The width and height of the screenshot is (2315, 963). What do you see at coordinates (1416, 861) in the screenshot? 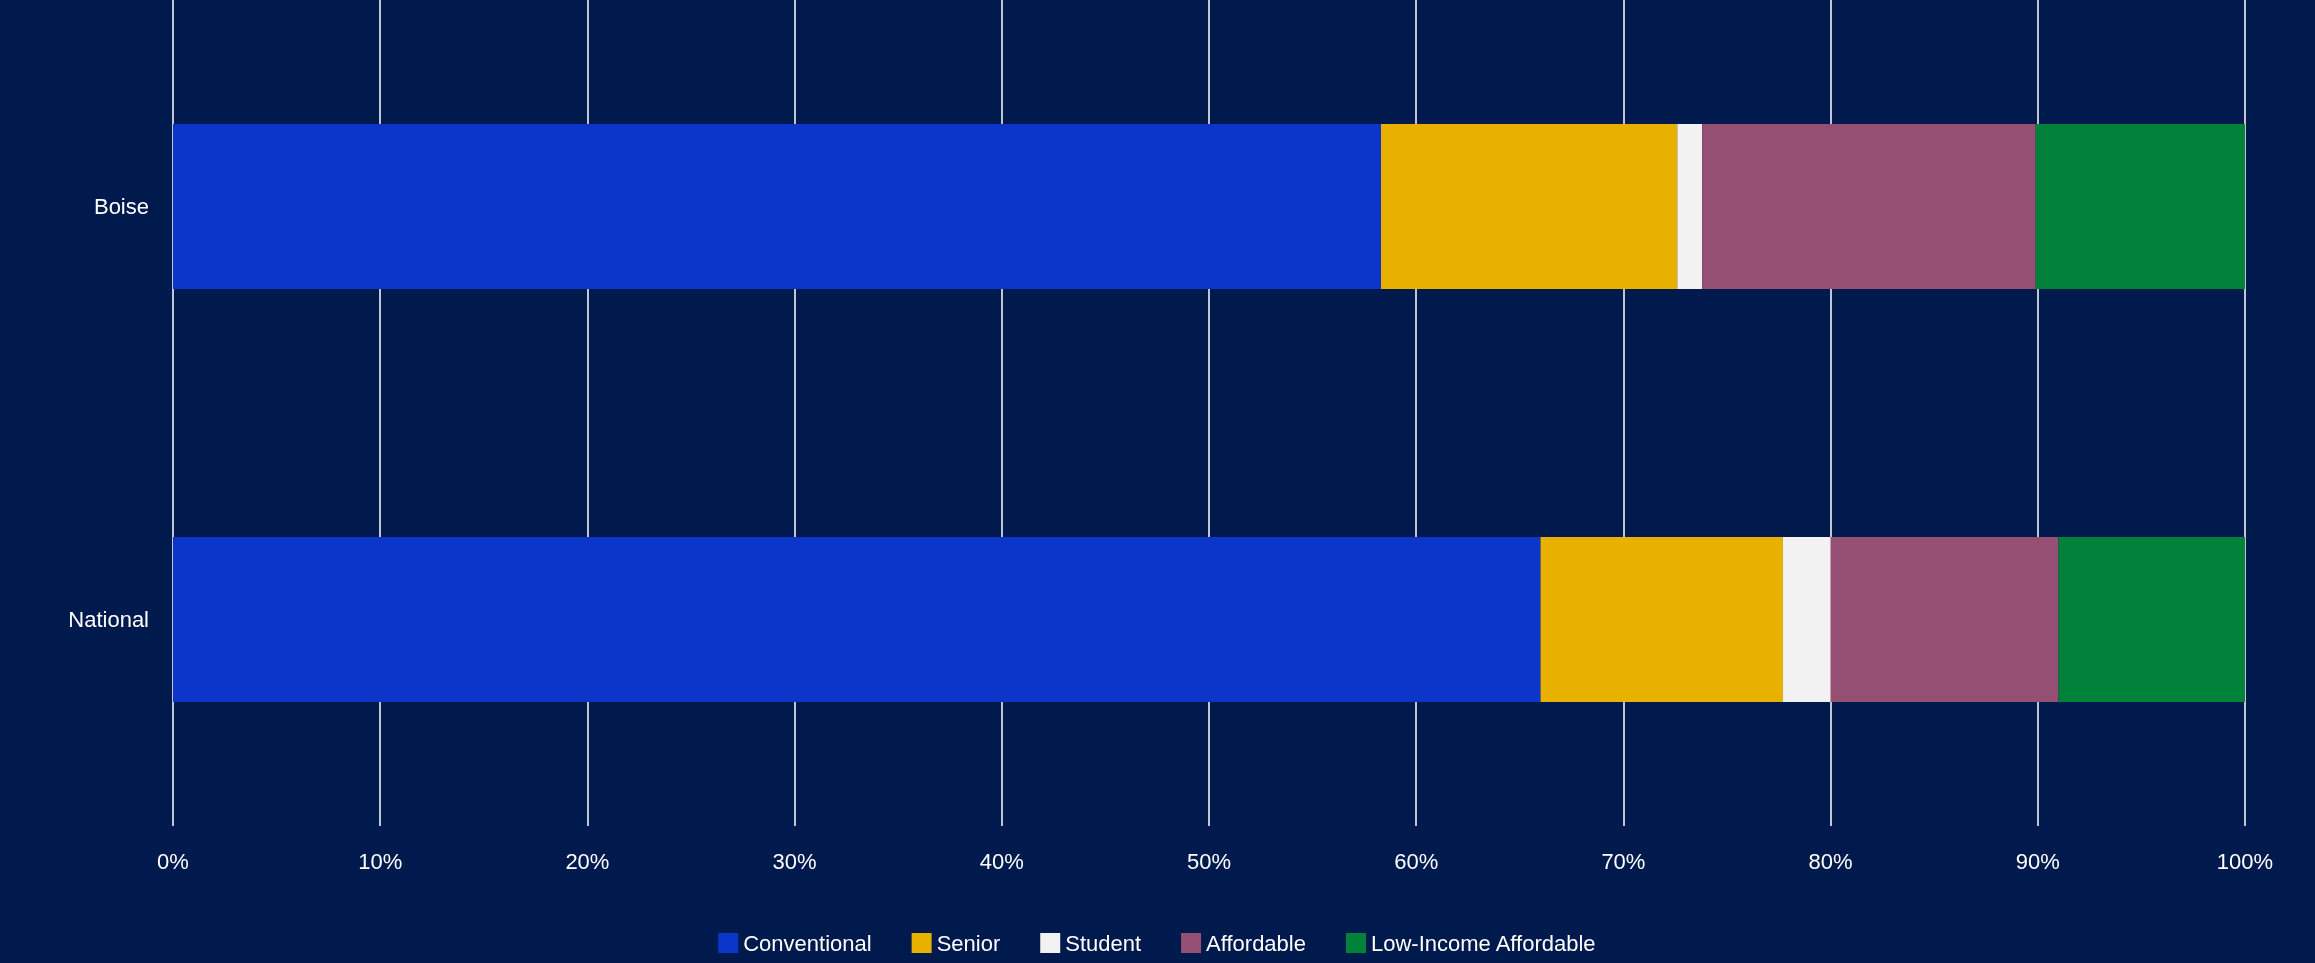
I see `x-tick-label: 60%` at bounding box center [1416, 861].